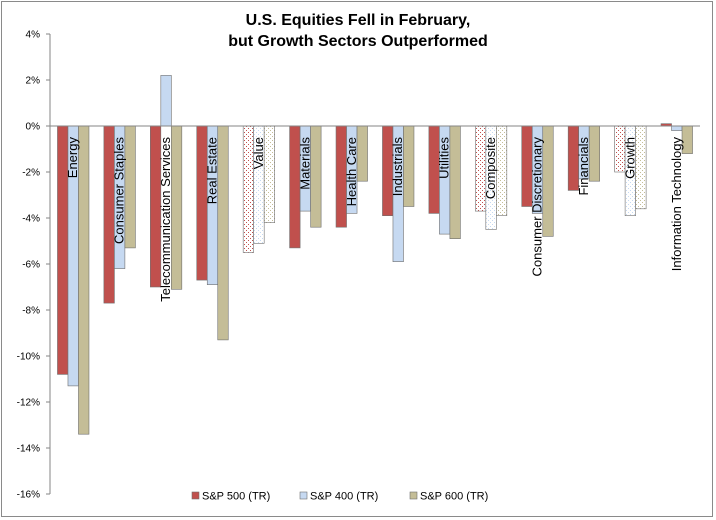 The height and width of the screenshot is (520, 716). I want to click on y-tick-label: -4%, so click(31, 219).